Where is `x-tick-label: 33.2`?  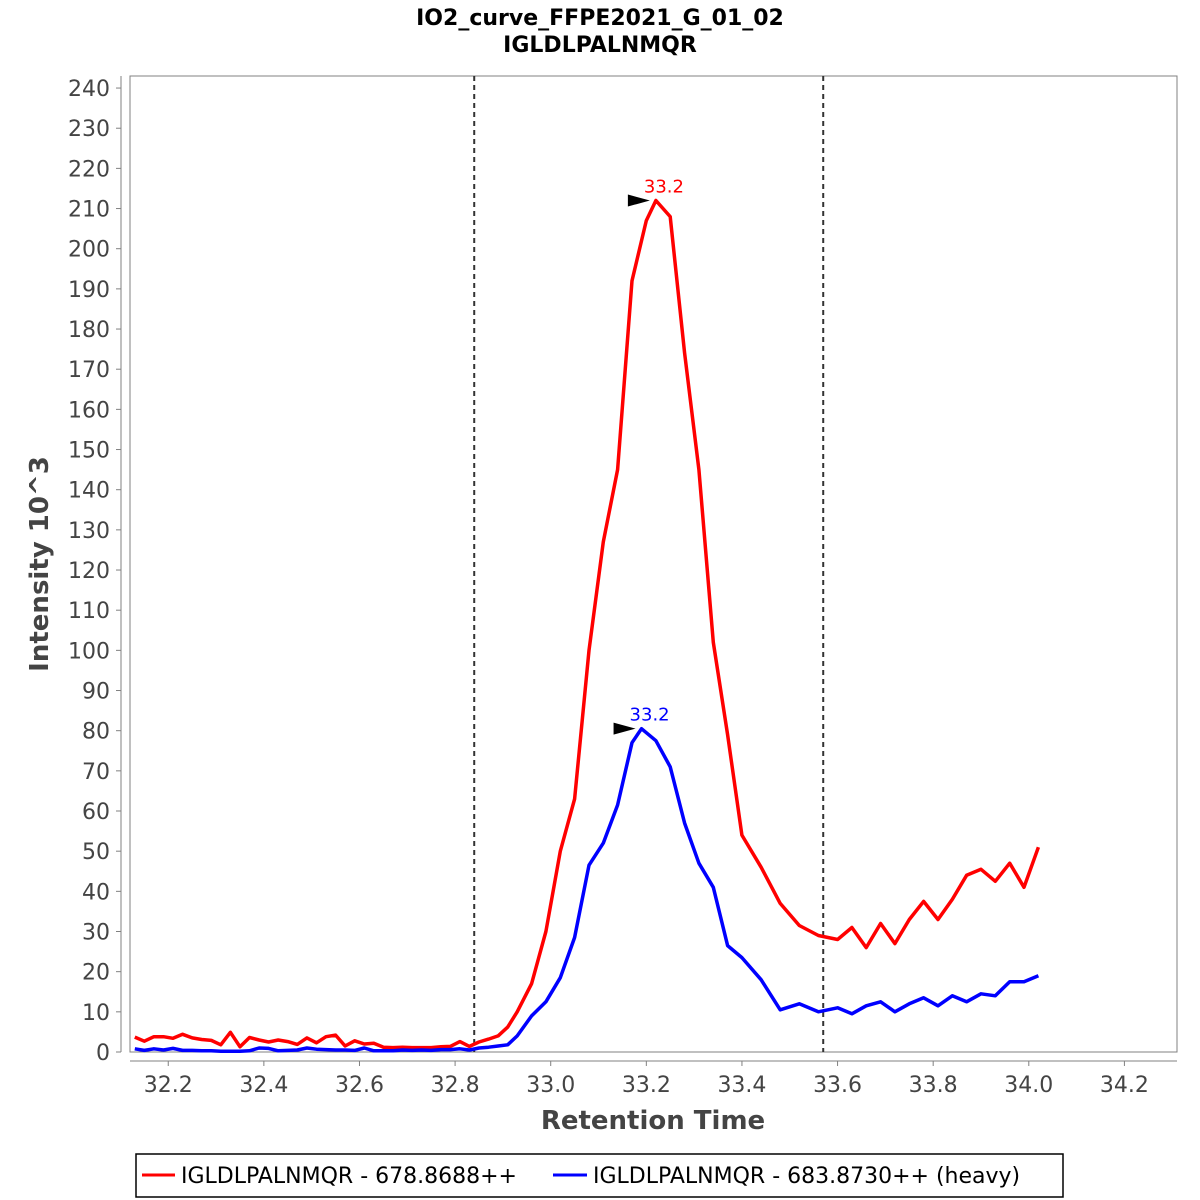 x-tick-label: 33.2 is located at coordinates (646, 1085).